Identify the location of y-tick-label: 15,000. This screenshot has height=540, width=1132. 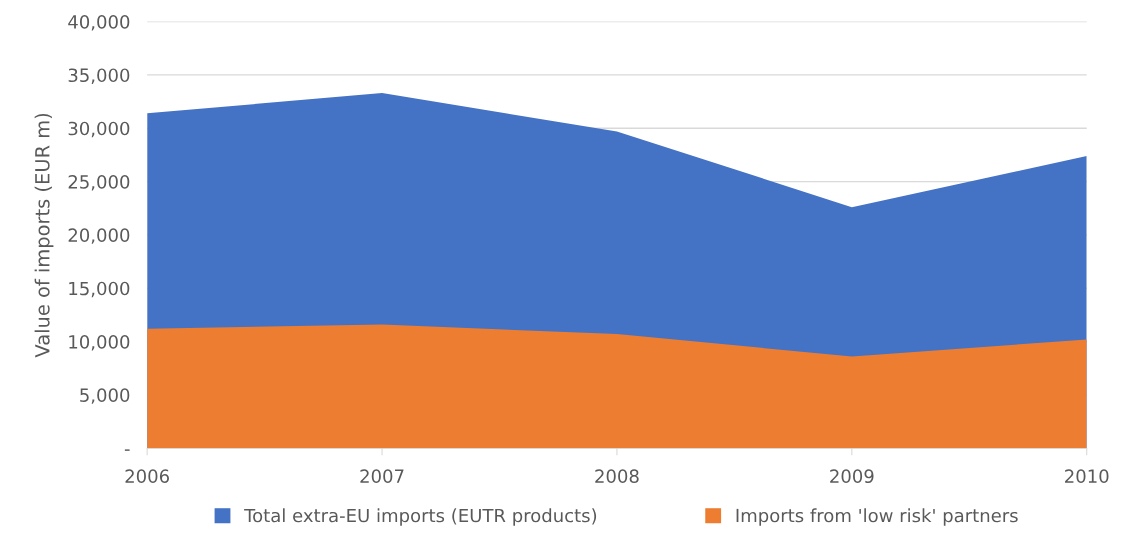
(99, 289).